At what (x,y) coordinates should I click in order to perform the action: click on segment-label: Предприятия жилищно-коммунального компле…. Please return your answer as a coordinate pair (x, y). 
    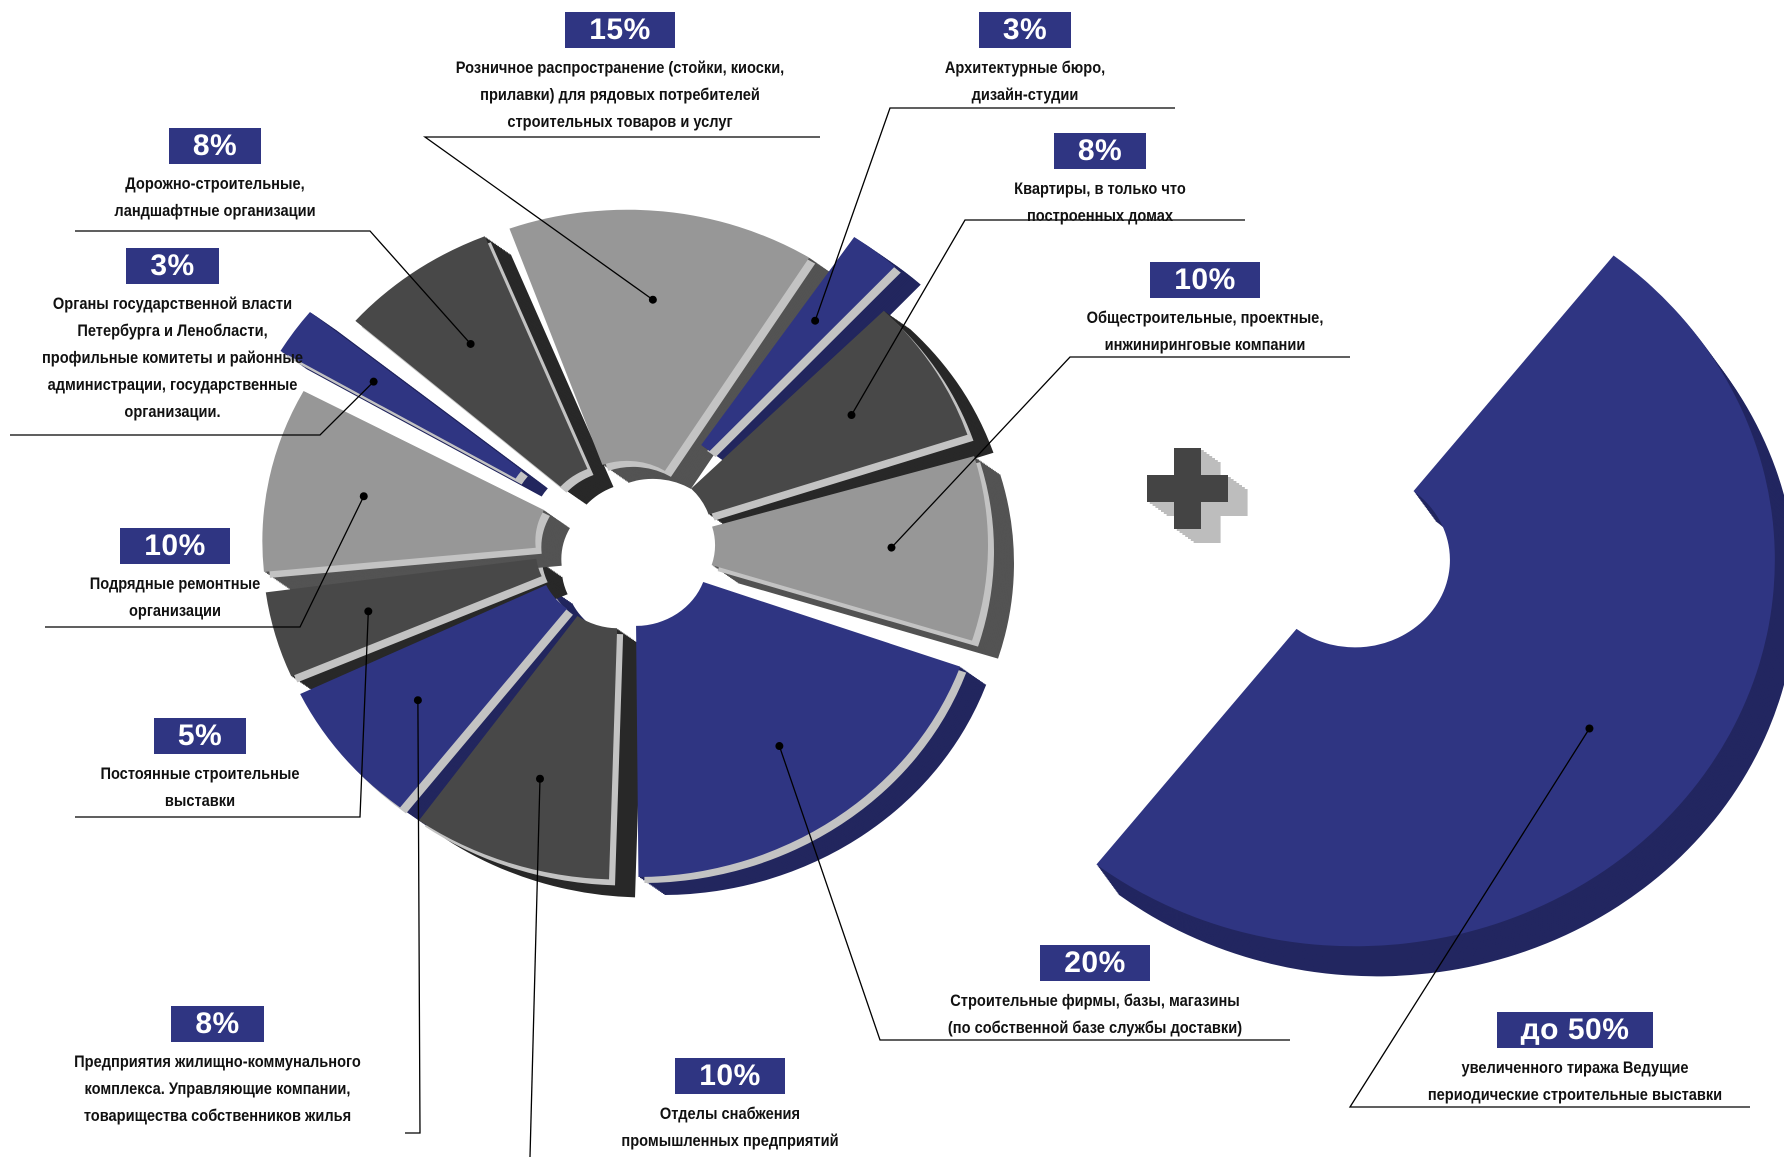
    Looking at the image, I should click on (217, 1088).